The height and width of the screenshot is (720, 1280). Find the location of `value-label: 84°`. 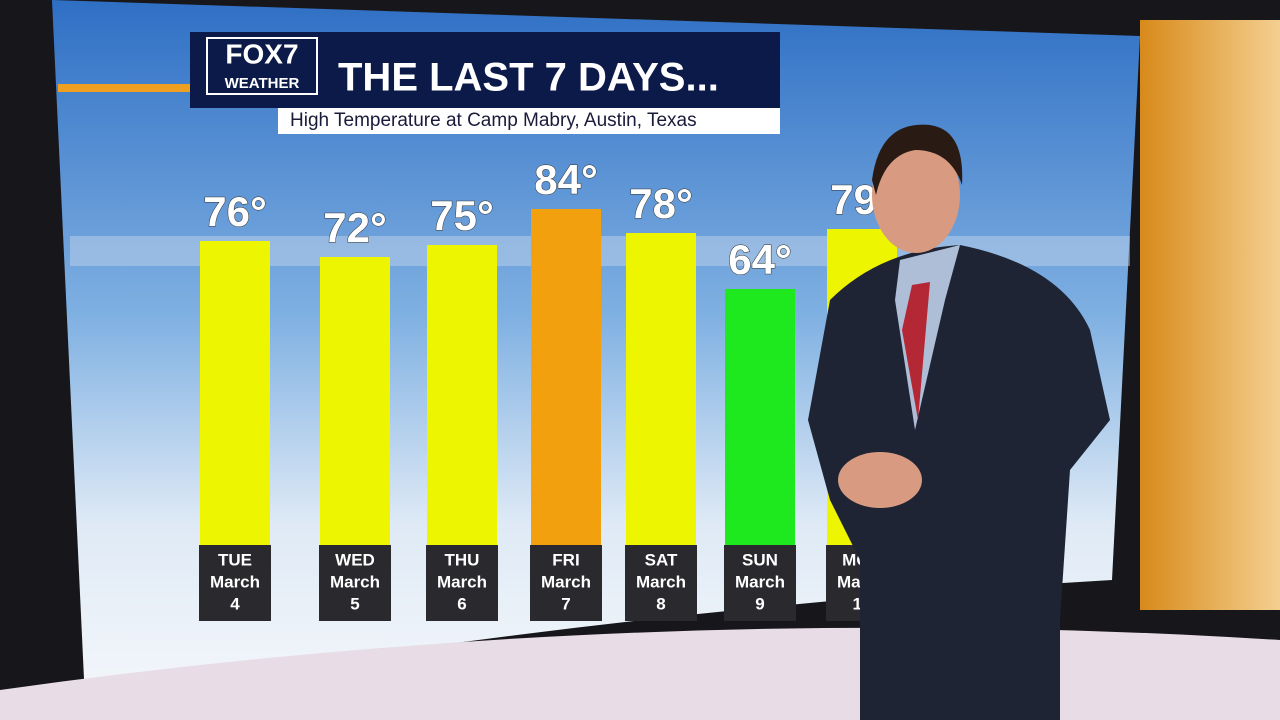

value-label: 84° is located at coordinates (566, 179).